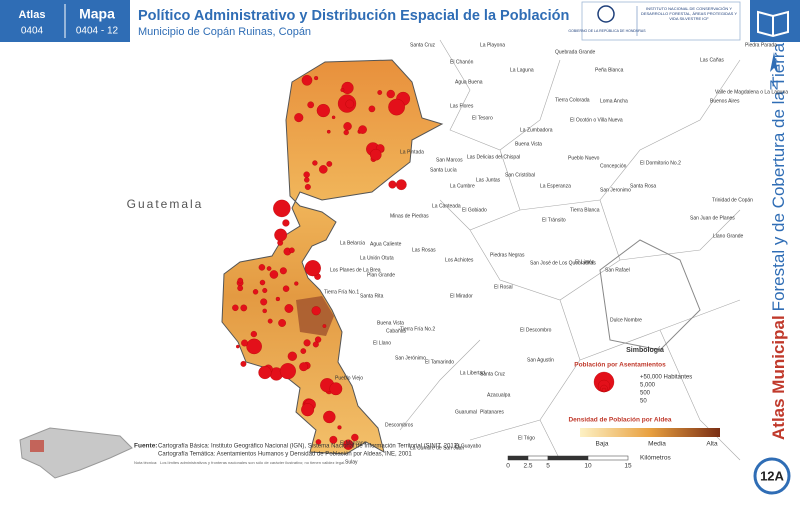 This screenshot has height=505, width=800. Describe the element at coordinates (32, 15) in the screenshot. I see `atlas-label: Atlas` at that location.